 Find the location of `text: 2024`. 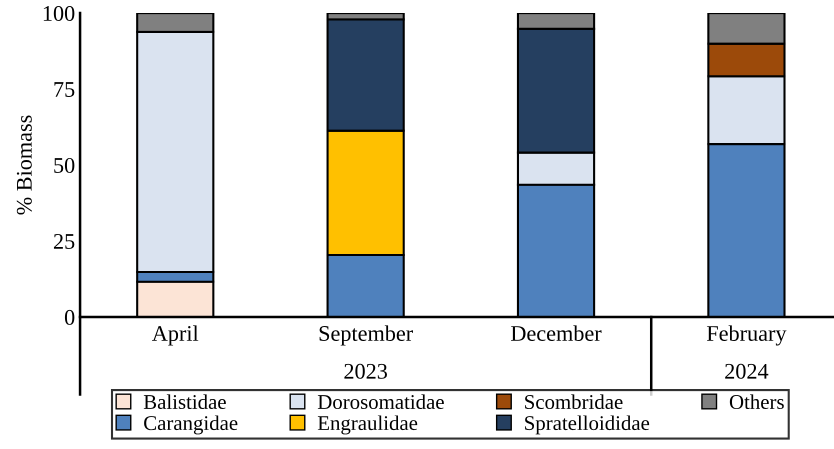

text: 2024 is located at coordinates (746, 371).